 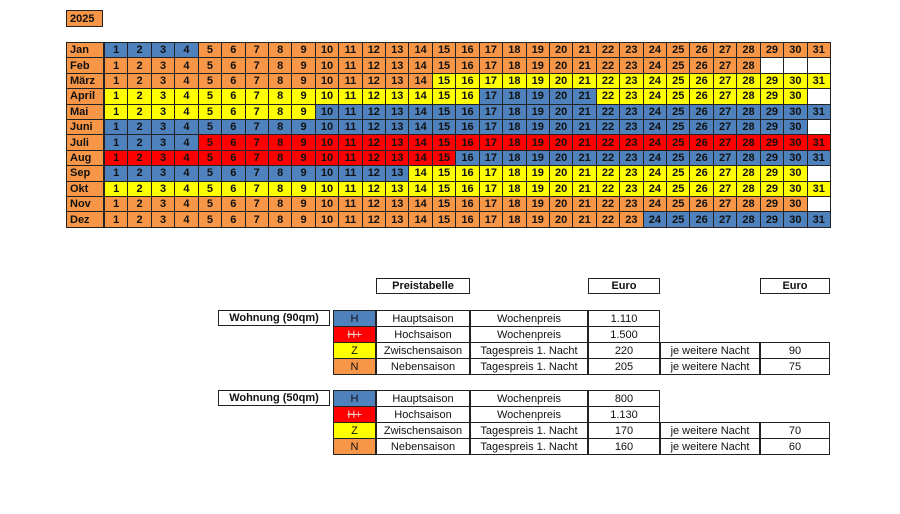 What do you see at coordinates (85, 204) in the screenshot?
I see `month-label: Nov` at bounding box center [85, 204].